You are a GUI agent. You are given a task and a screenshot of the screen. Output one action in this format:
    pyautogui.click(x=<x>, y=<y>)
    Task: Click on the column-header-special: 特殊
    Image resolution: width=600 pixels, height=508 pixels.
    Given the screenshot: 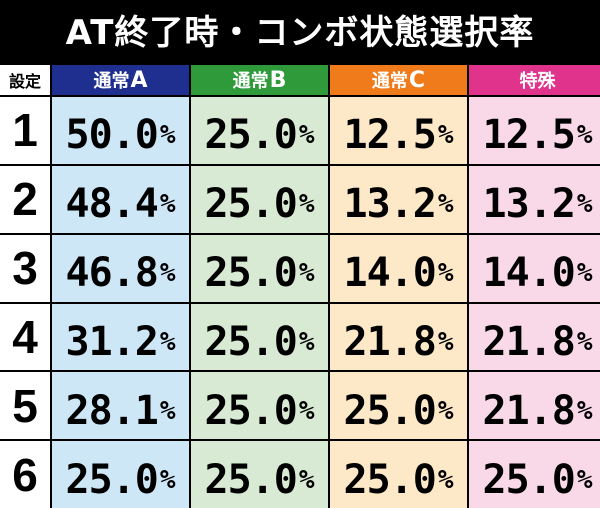 What is the action you would take?
    pyautogui.click(x=534, y=80)
    